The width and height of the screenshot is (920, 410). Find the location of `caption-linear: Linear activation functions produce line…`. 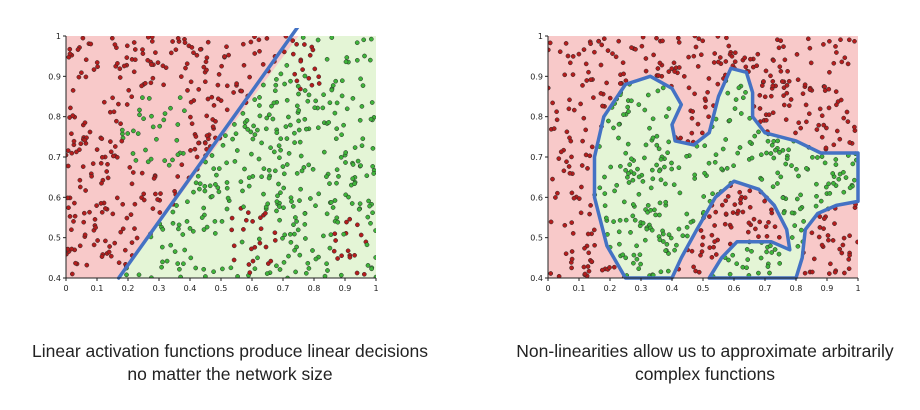

caption-linear: Linear activation functions produce line… is located at coordinates (230, 362).